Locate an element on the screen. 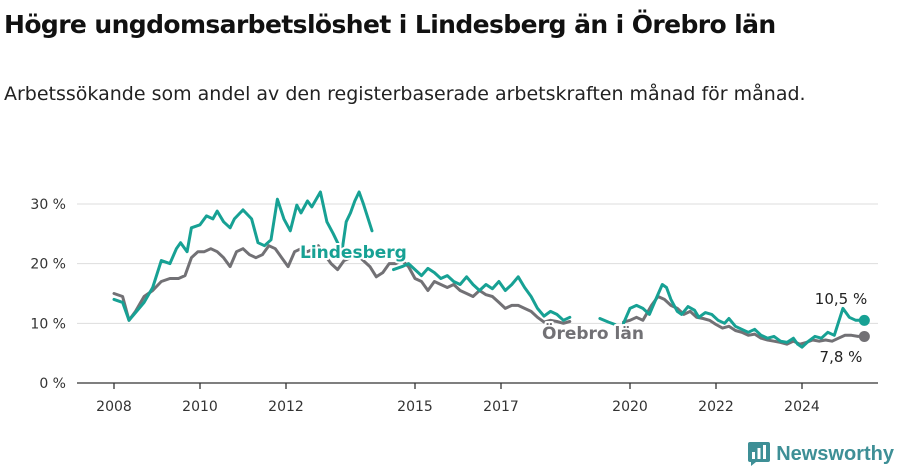  x-tick-label: 2012 is located at coordinates (286, 407).